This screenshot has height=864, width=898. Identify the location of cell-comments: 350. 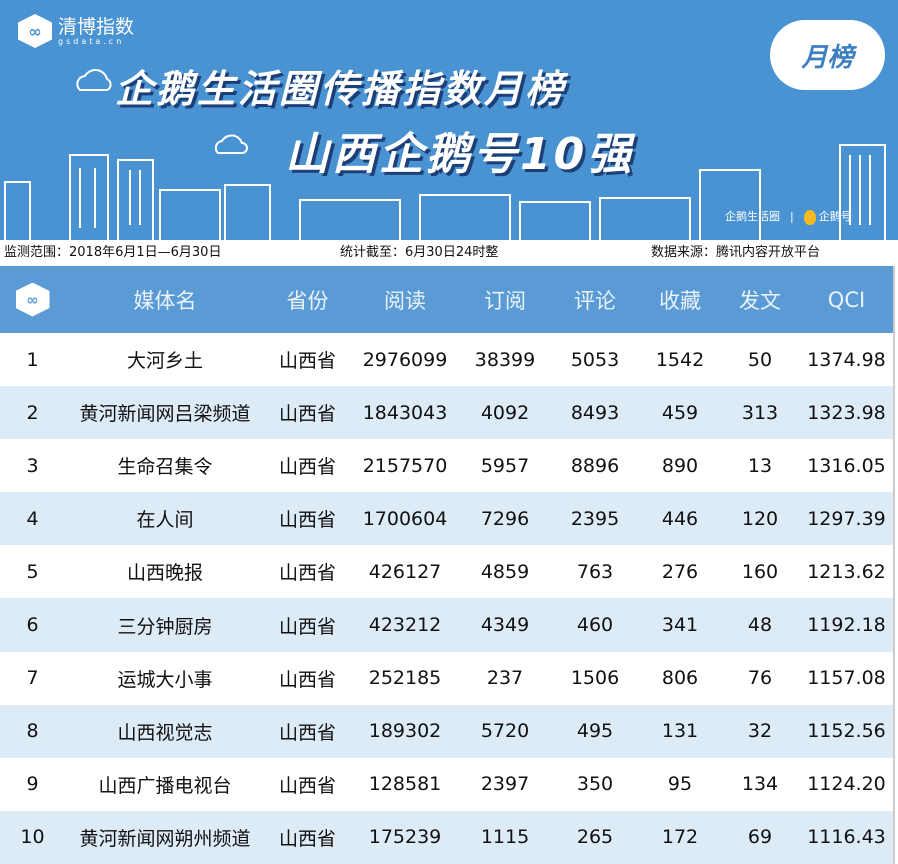
(595, 784).